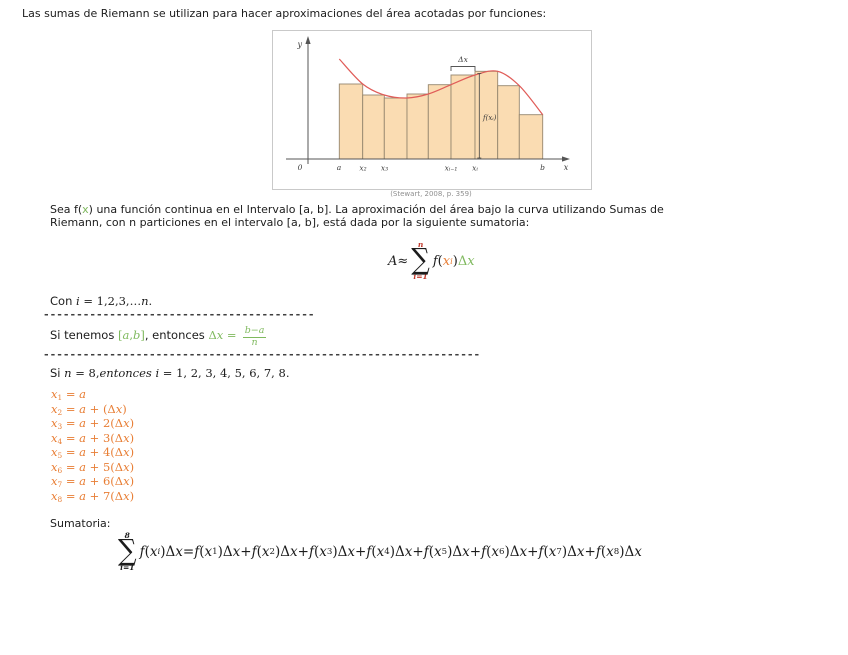  I want to click on delta-x-label: Δx, so click(462, 59).